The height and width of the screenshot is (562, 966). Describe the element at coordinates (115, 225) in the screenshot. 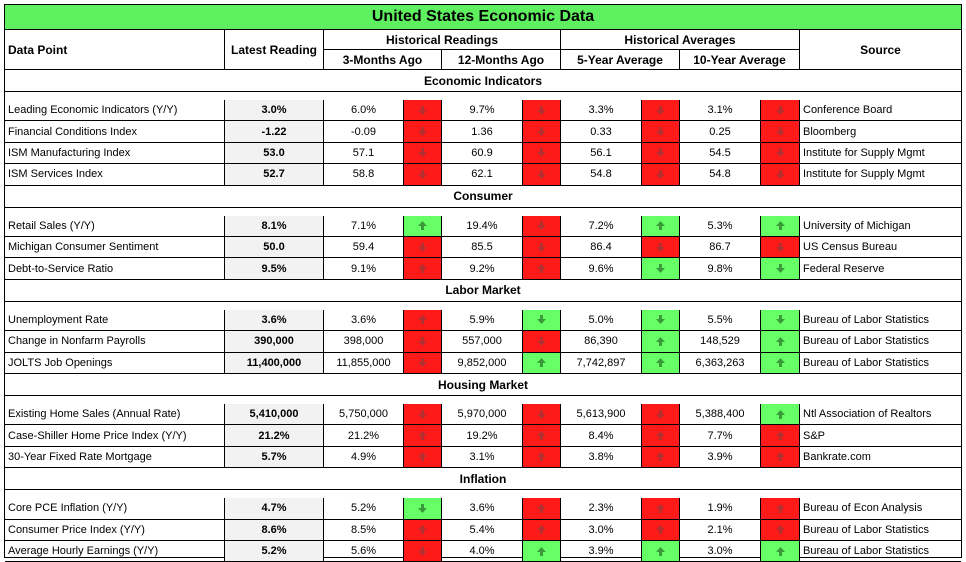

I see `row-label: Retail Sales (Y/Y)` at that location.